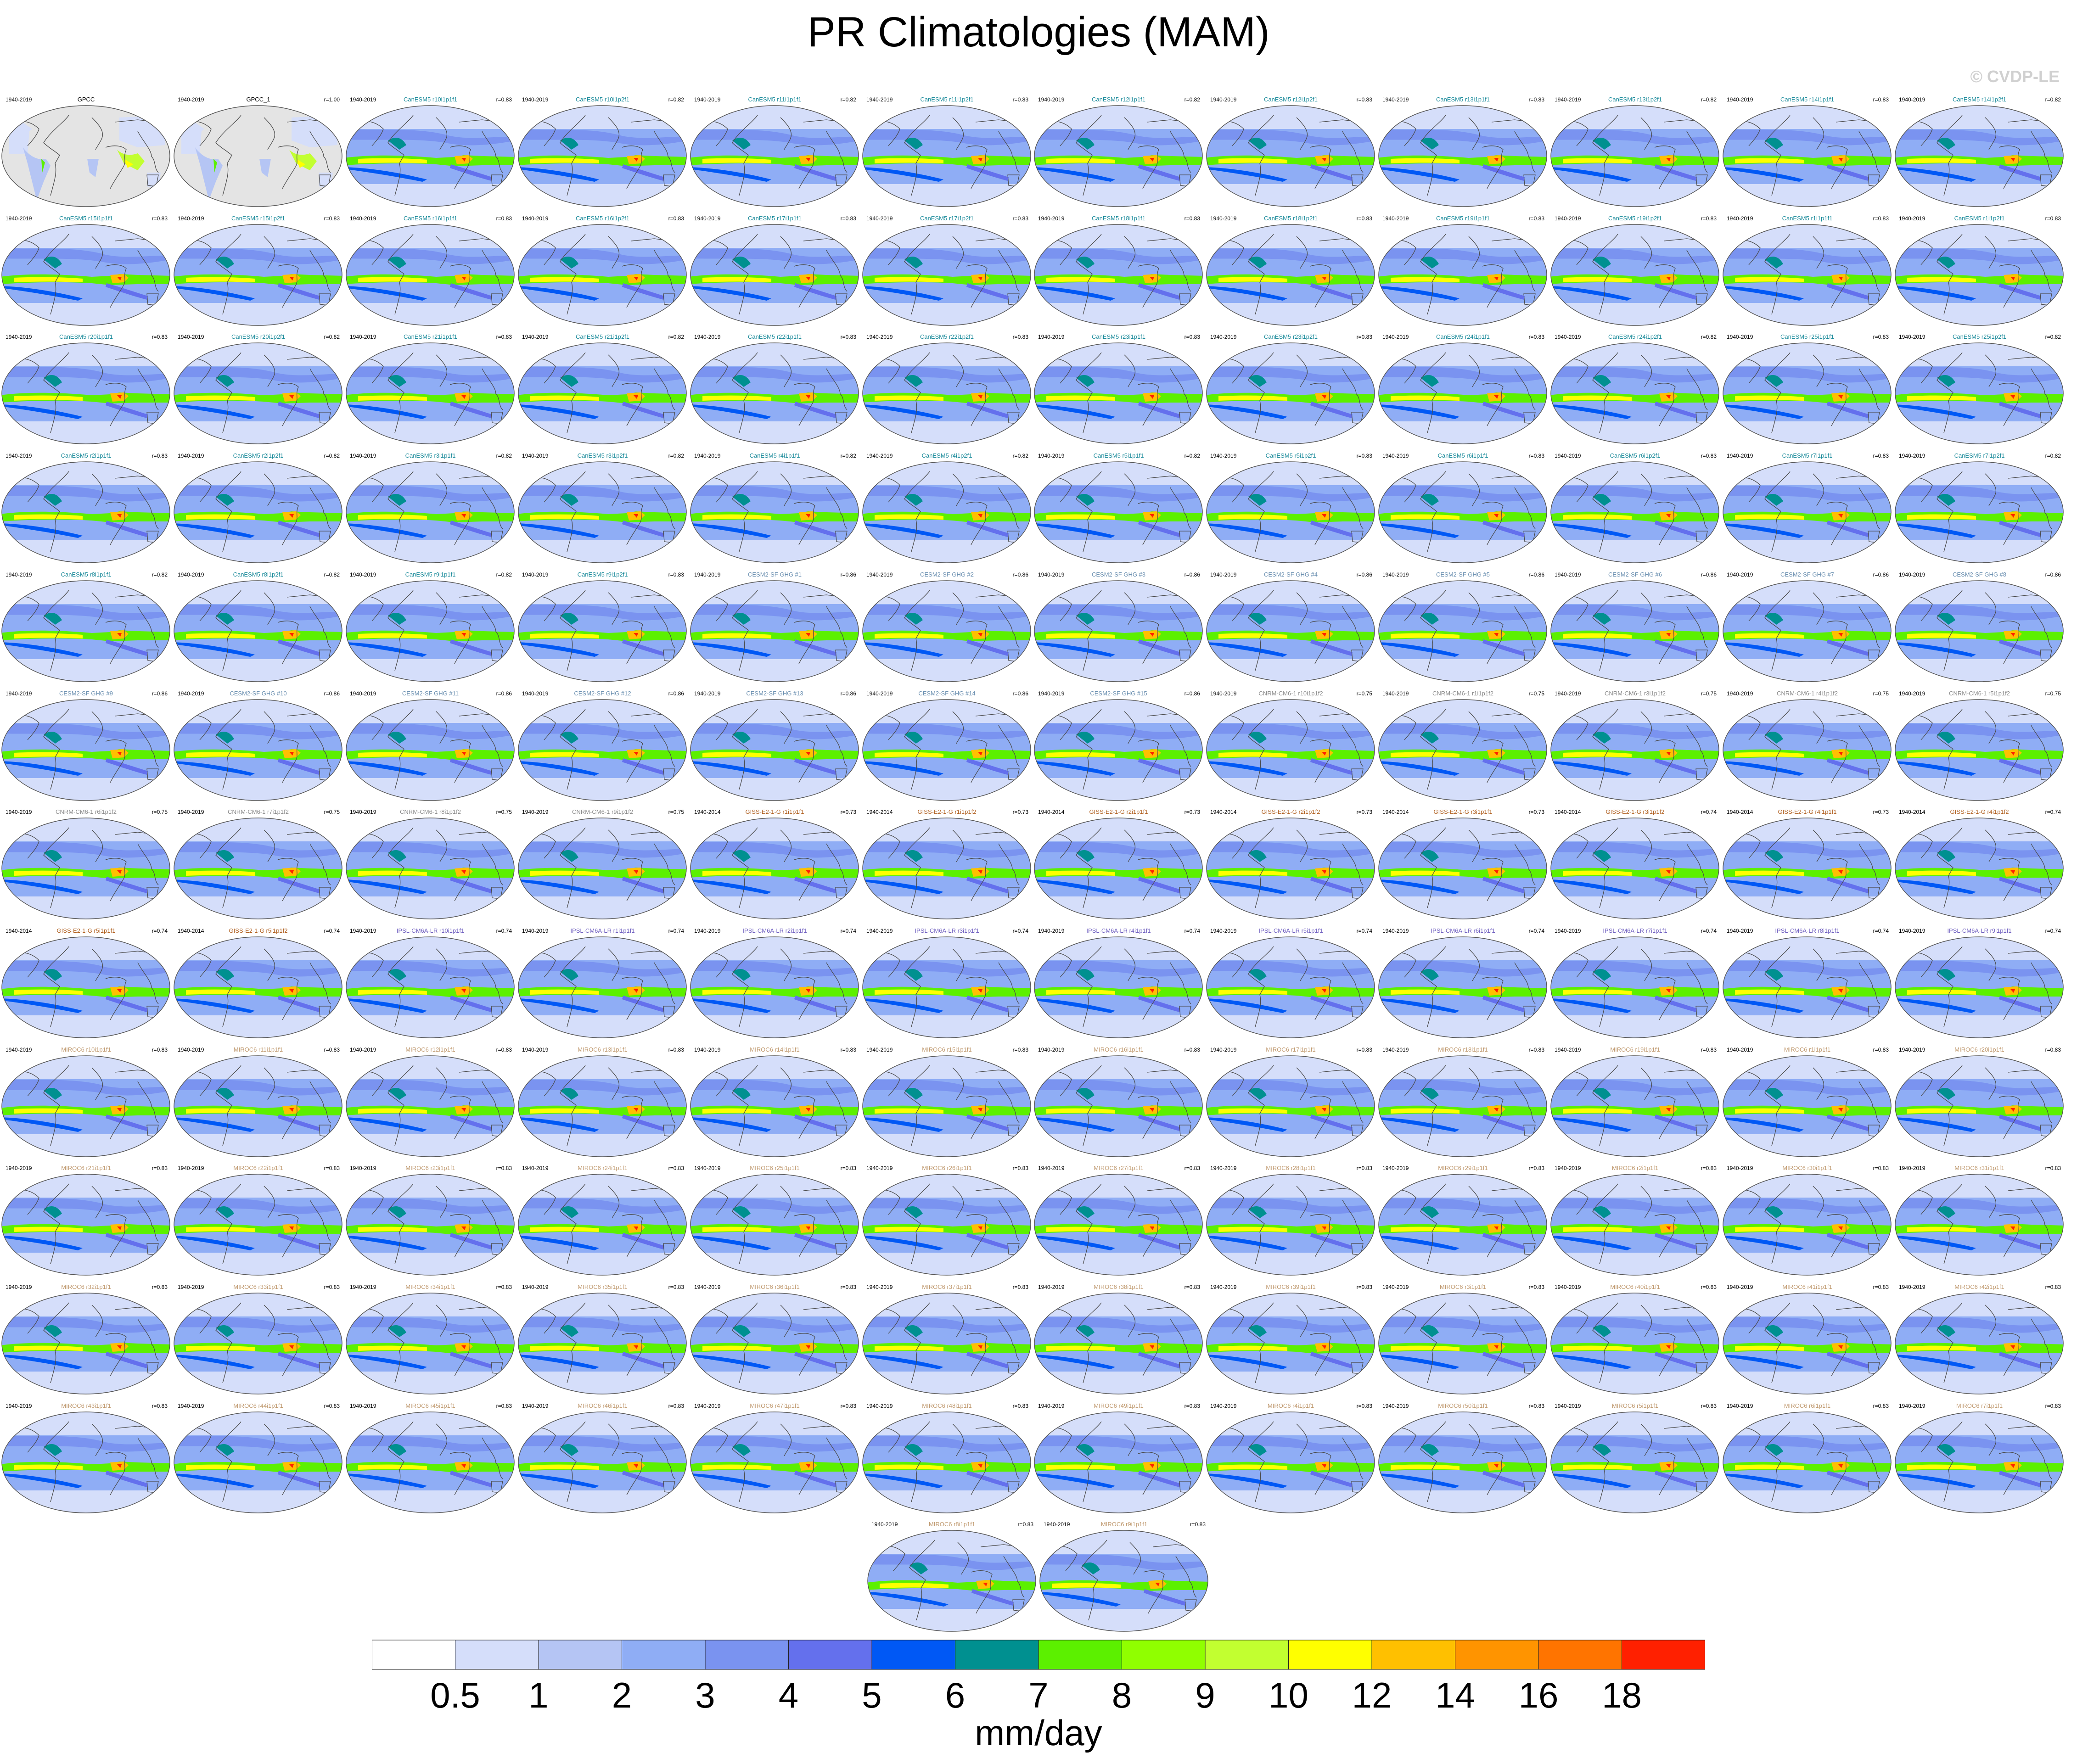 This screenshot has width=2077, height=1764. Describe the element at coordinates (1463, 1405) in the screenshot. I see `panel-title: MIROC6 r50i1p1f1` at that location.